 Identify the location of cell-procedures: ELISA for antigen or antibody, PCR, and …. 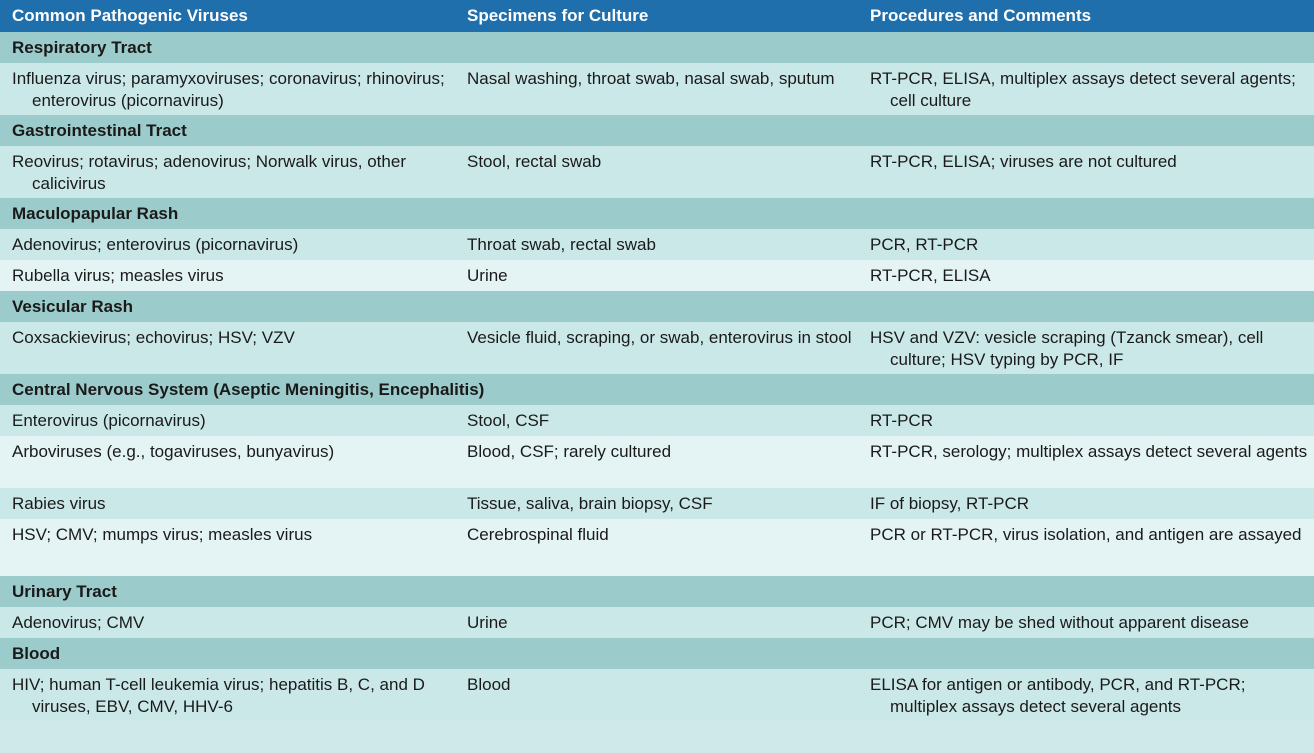
(1086, 695).